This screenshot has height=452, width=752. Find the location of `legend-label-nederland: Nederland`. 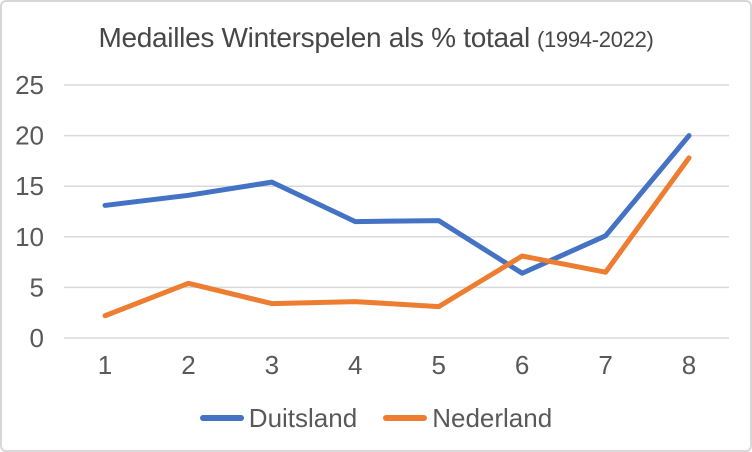

legend-label-nederland: Nederland is located at coordinates (492, 417).